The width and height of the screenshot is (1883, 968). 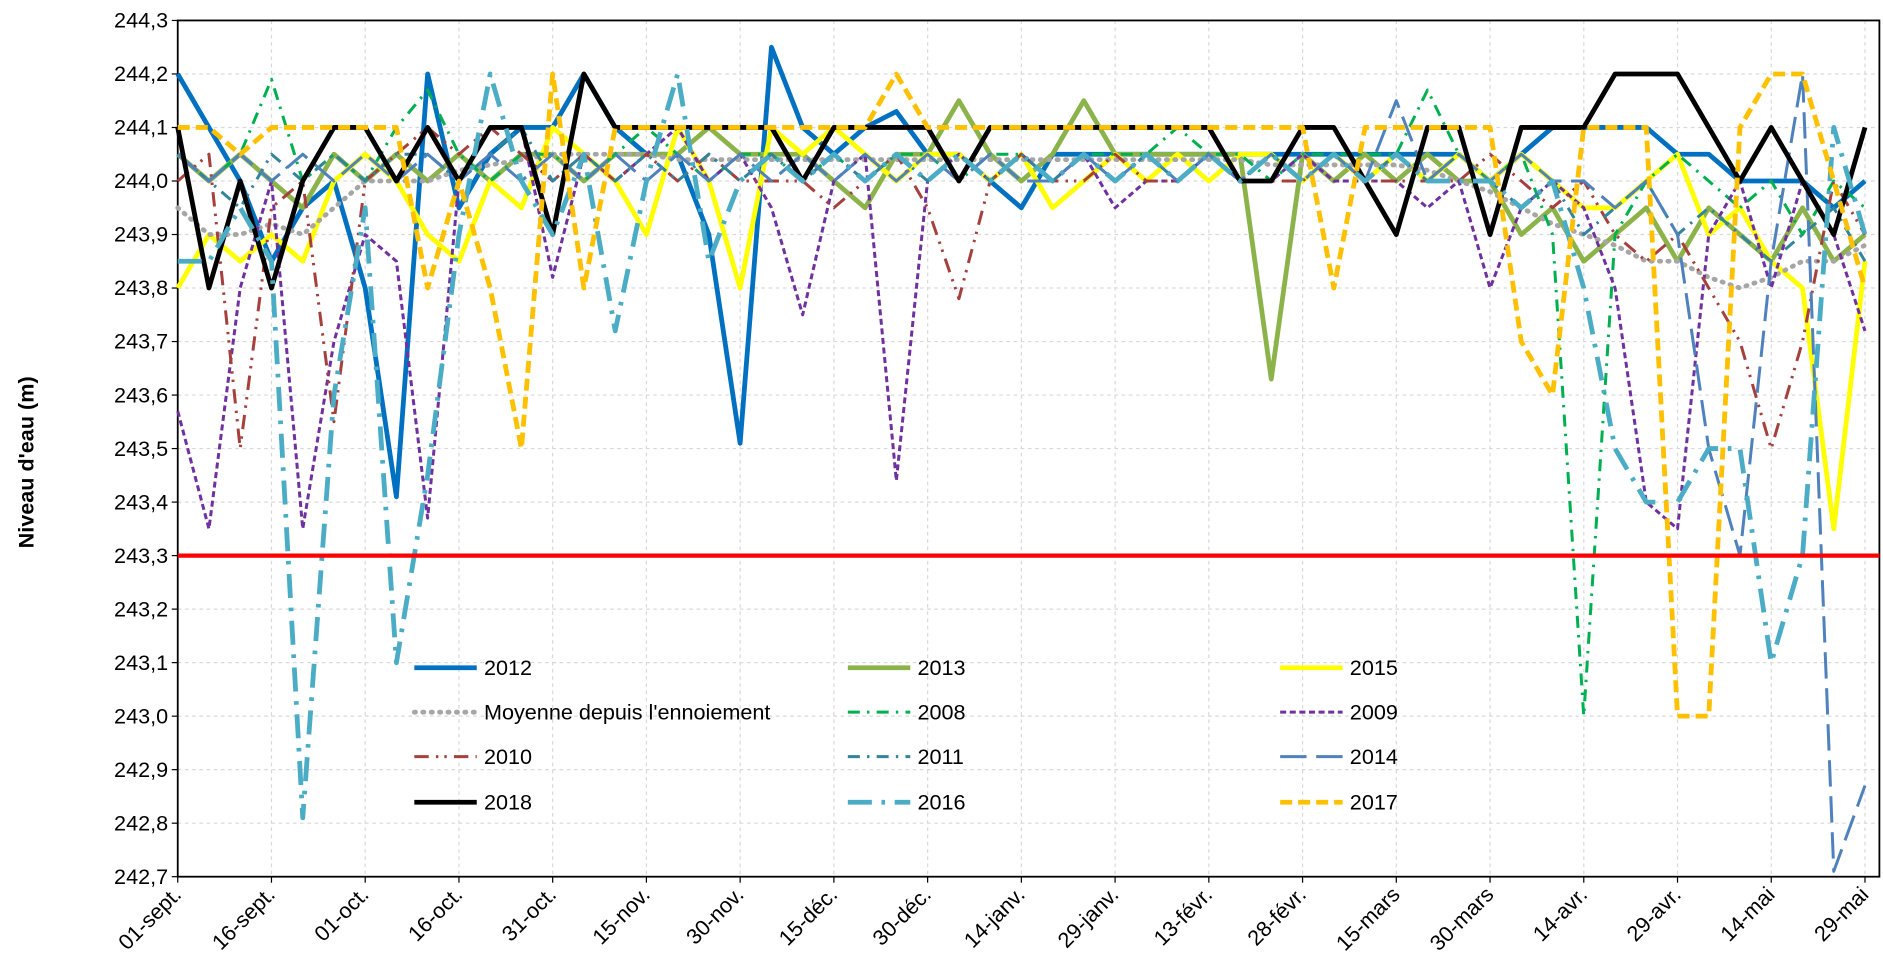 I want to click on y-tick-label: 243,6, so click(x=141, y=394).